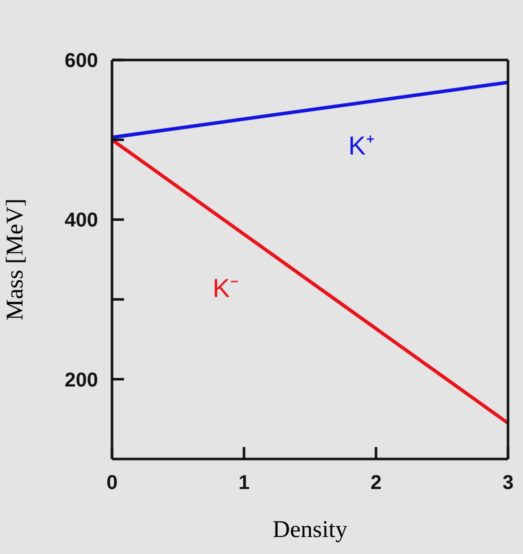 The height and width of the screenshot is (554, 523). Describe the element at coordinates (244, 483) in the screenshot. I see `x-tick-label: 1` at that location.